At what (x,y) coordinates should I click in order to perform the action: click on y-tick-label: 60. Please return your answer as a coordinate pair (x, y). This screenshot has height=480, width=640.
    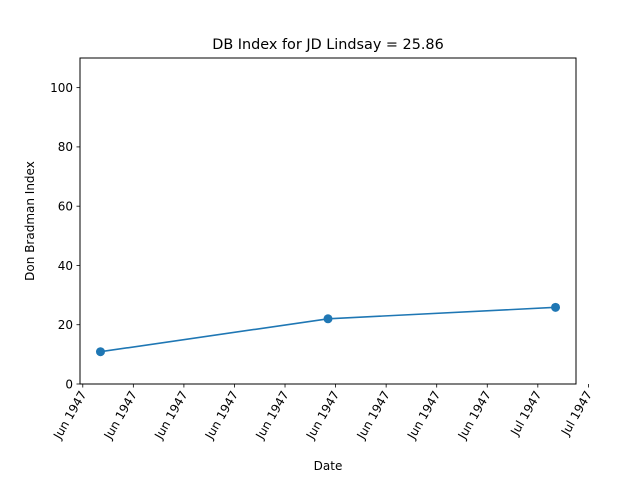
    Looking at the image, I should click on (65, 206).